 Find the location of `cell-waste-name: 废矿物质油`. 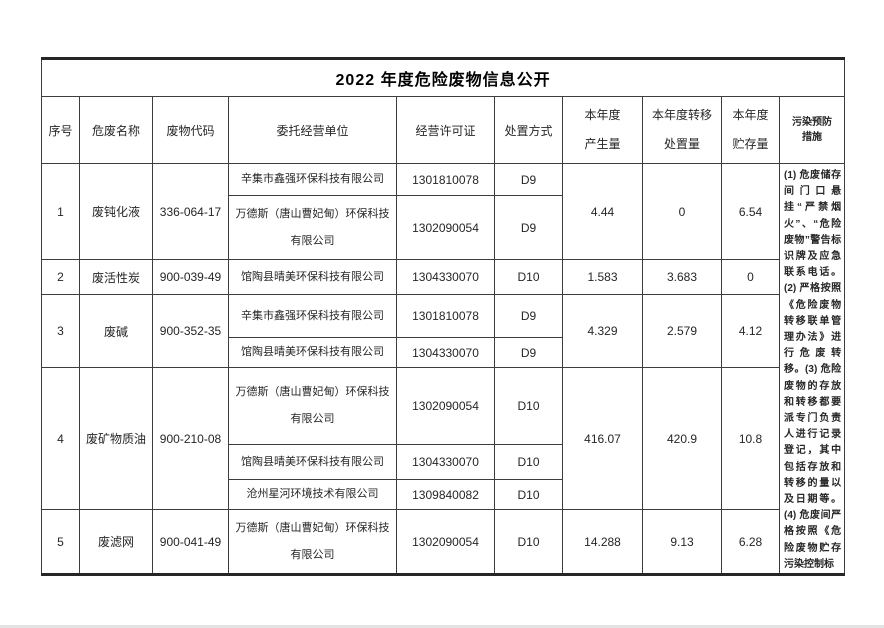

cell-waste-name: 废矿物质油 is located at coordinates (116, 439).